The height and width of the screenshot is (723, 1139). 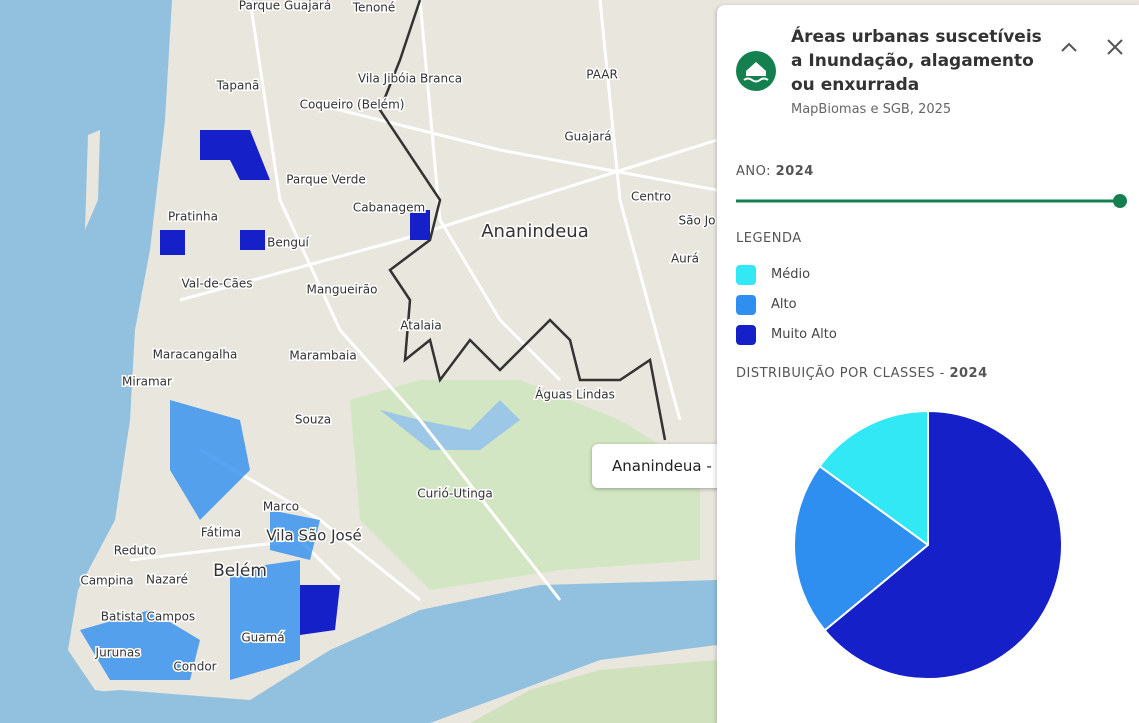 What do you see at coordinates (92, 180) in the screenshot?
I see `island` at bounding box center [92, 180].